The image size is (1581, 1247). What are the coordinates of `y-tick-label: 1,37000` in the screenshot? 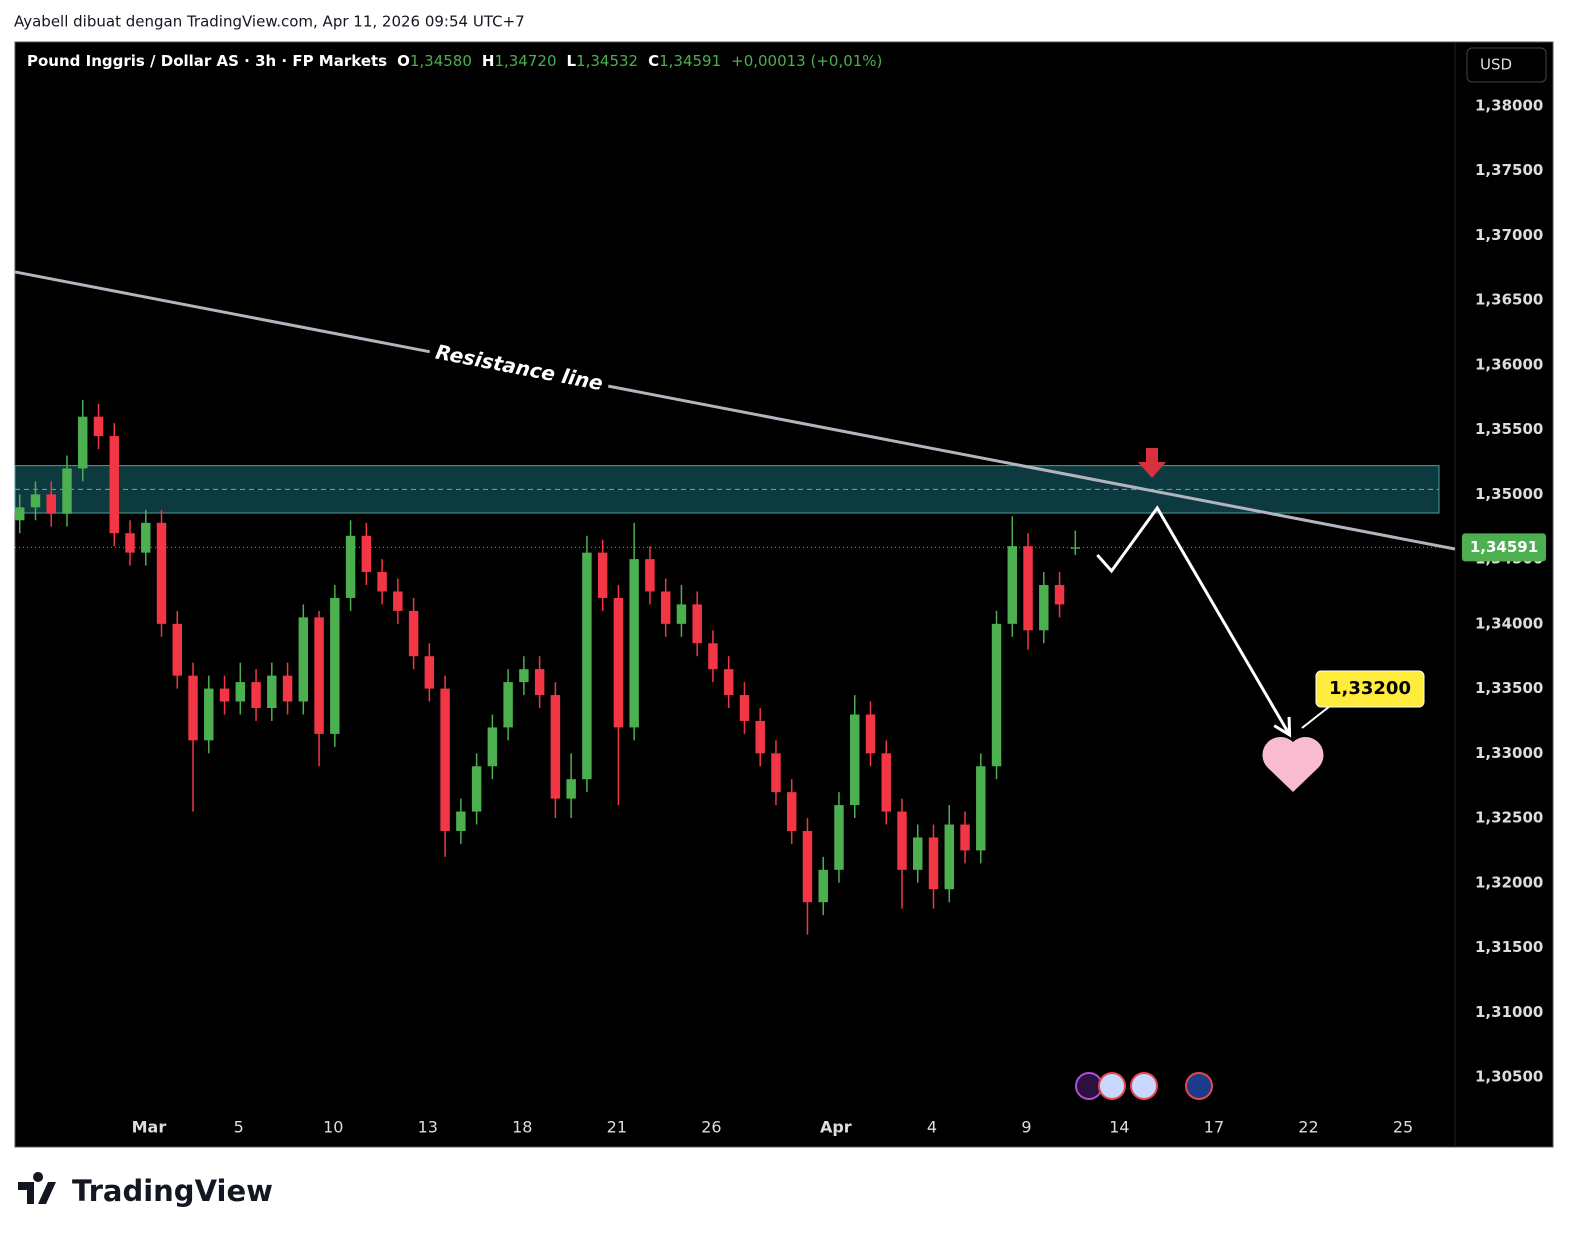 It's located at (1509, 235).